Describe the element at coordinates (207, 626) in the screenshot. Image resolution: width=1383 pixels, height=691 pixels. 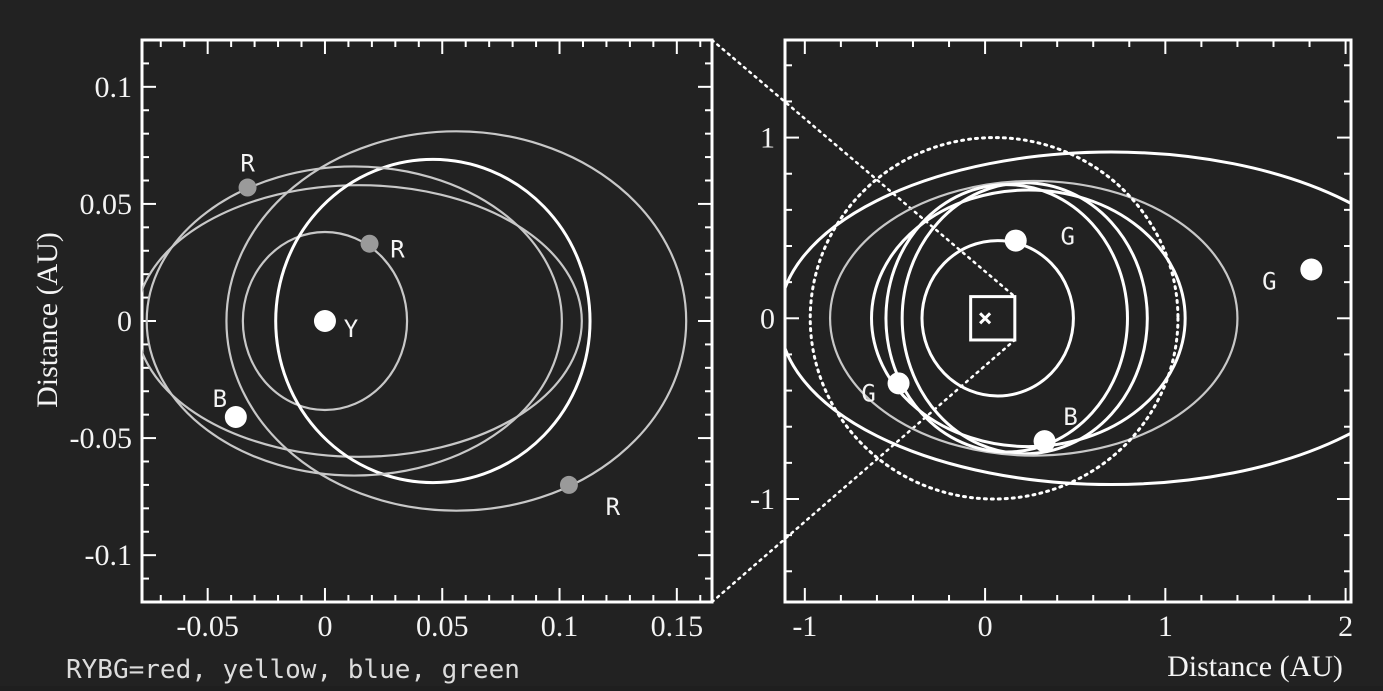
I see `x-tick-label: -0.05` at that location.